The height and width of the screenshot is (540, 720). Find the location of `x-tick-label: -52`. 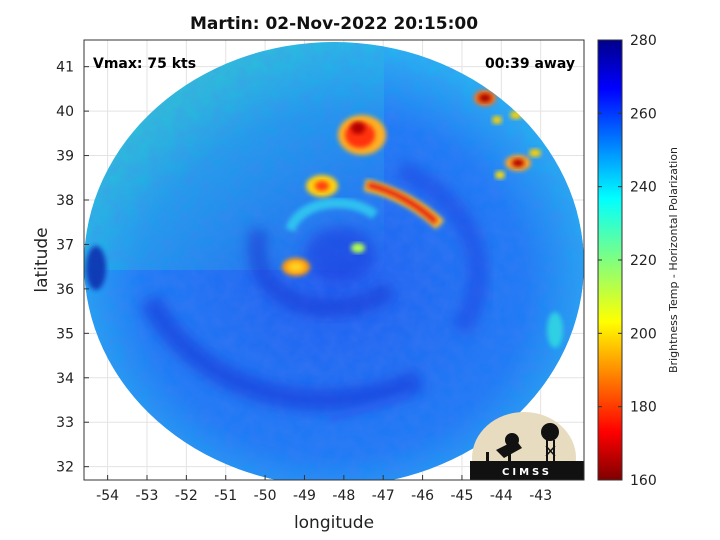

x-tick-label: -52 is located at coordinates (186, 496).